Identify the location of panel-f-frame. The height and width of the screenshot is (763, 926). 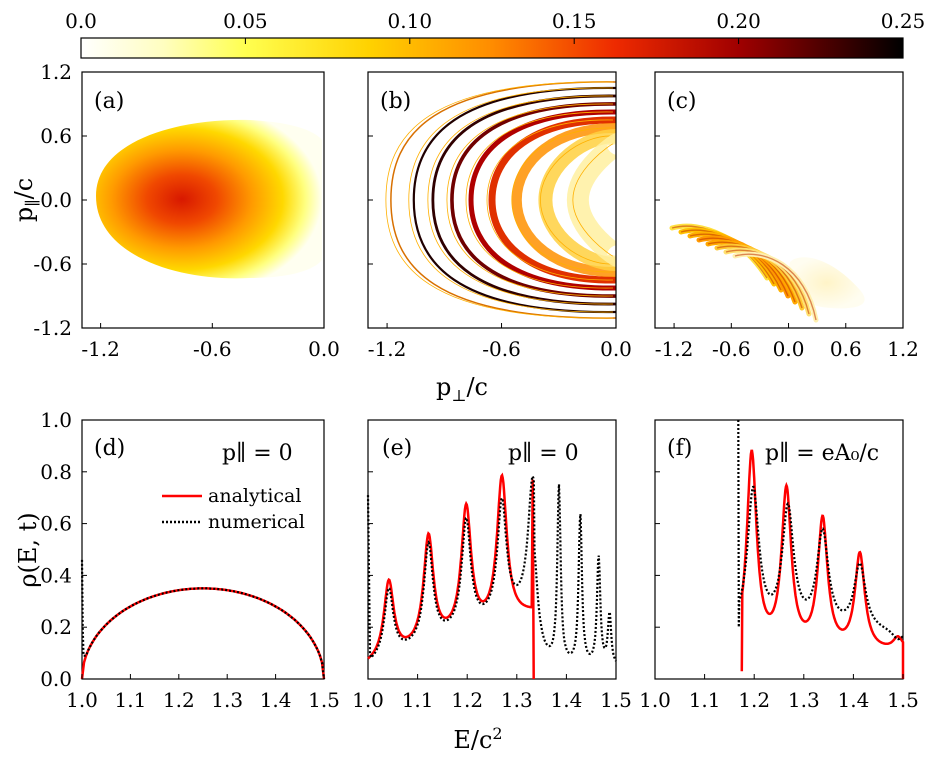
(779, 549).